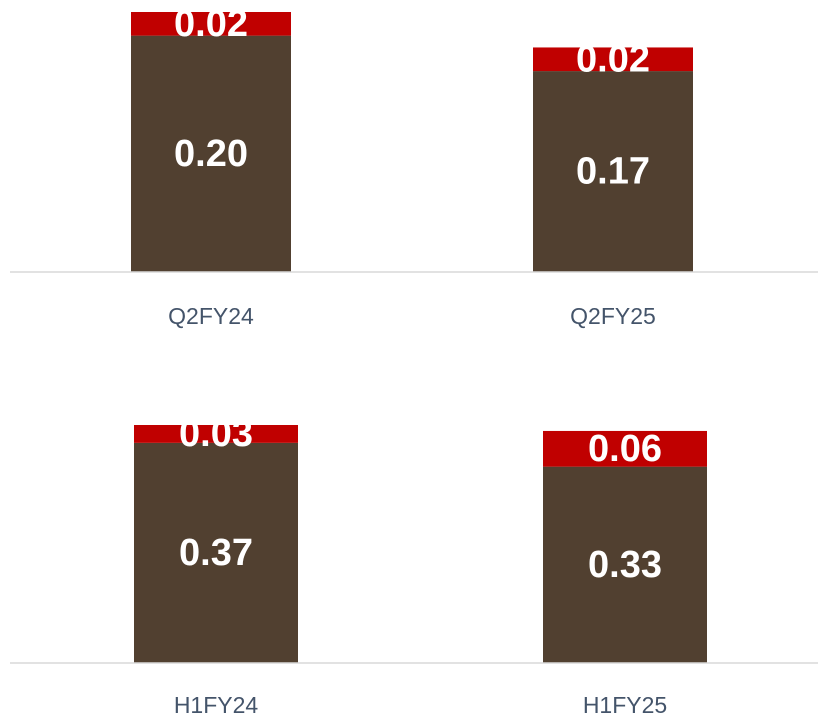 Image resolution: width=819 pixels, height=719 pixels. I want to click on data-label: 0.06, so click(625, 449).